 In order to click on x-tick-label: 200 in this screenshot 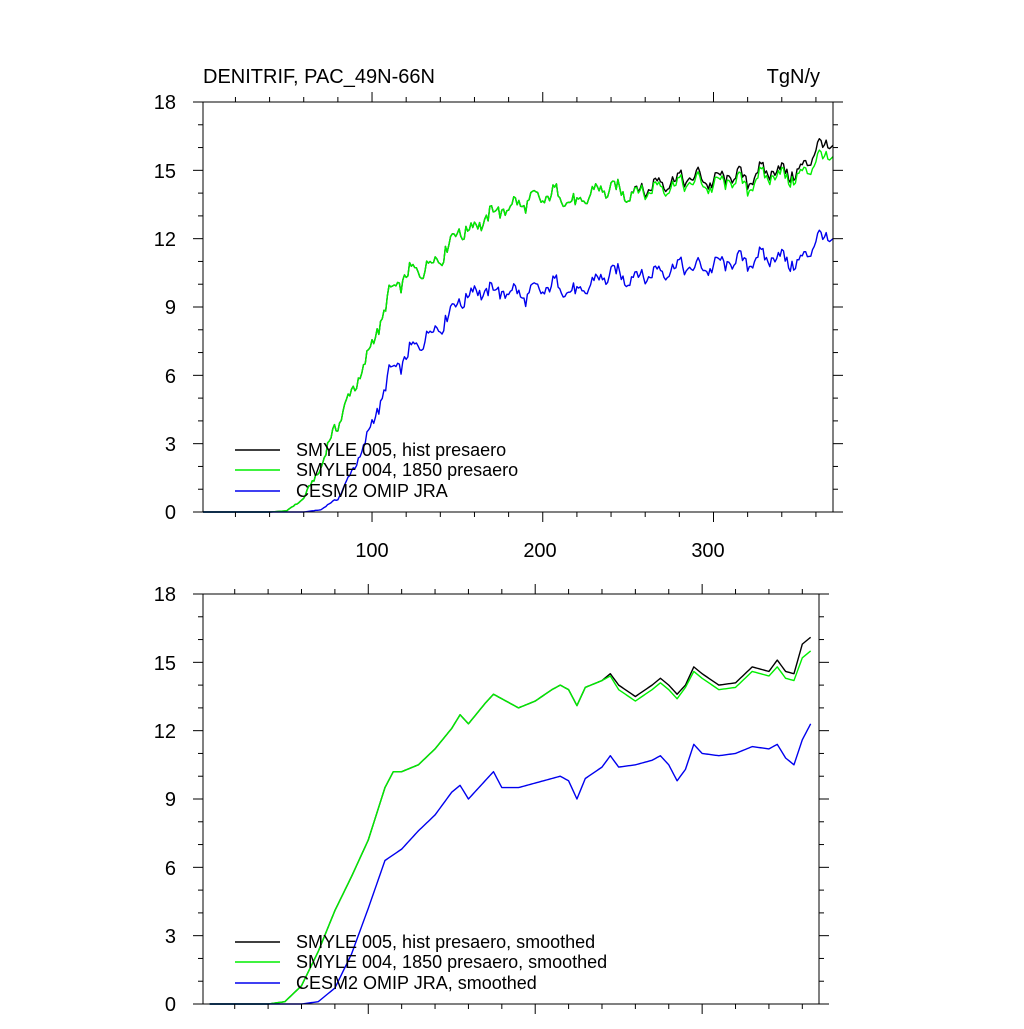, I will do `click(539, 551)`.